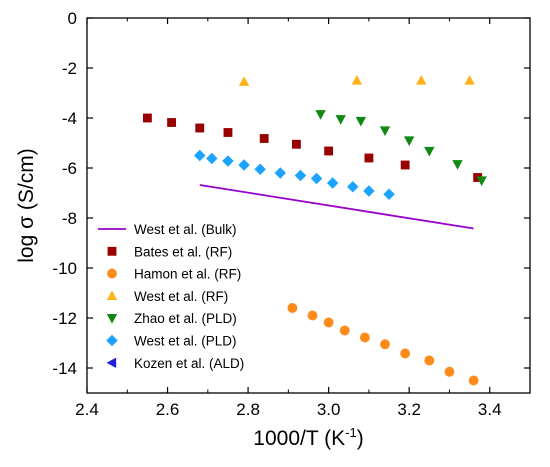 The height and width of the screenshot is (467, 550). I want to click on y-tick-label: -14, so click(64, 368).